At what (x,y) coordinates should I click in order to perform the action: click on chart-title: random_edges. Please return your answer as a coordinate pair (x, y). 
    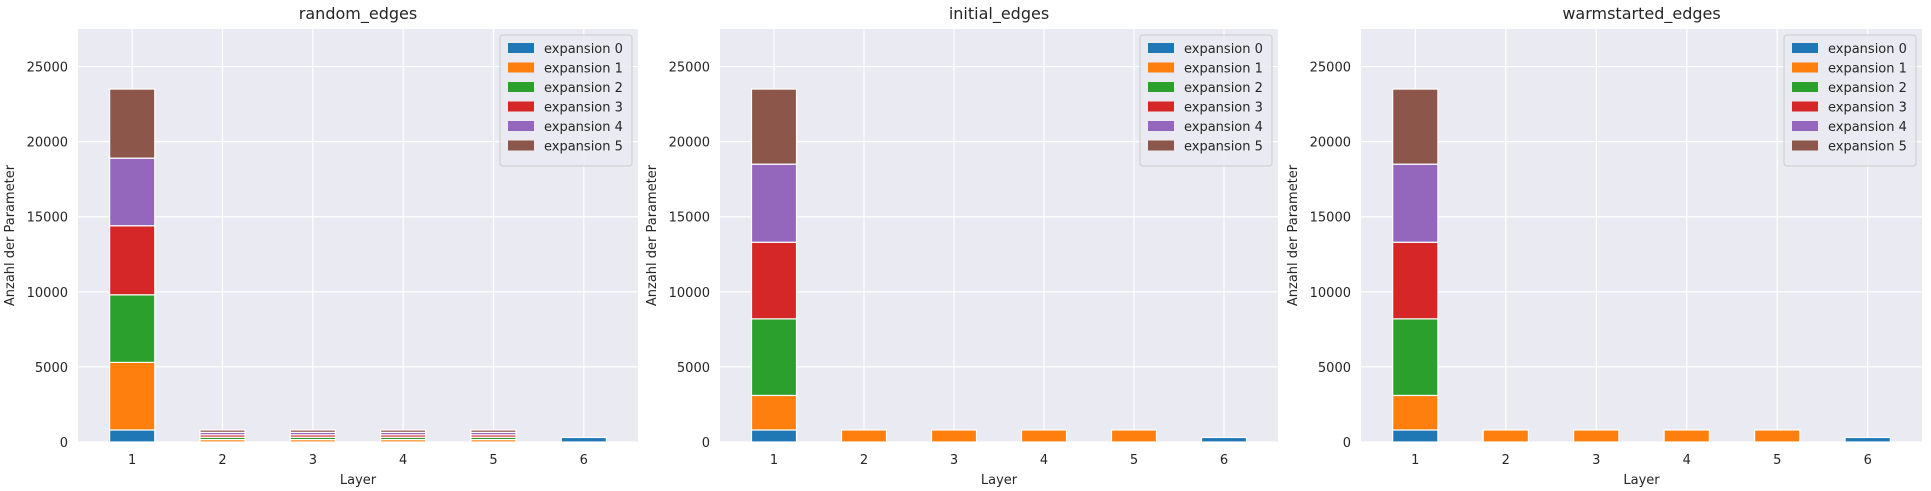
    Looking at the image, I should click on (358, 14).